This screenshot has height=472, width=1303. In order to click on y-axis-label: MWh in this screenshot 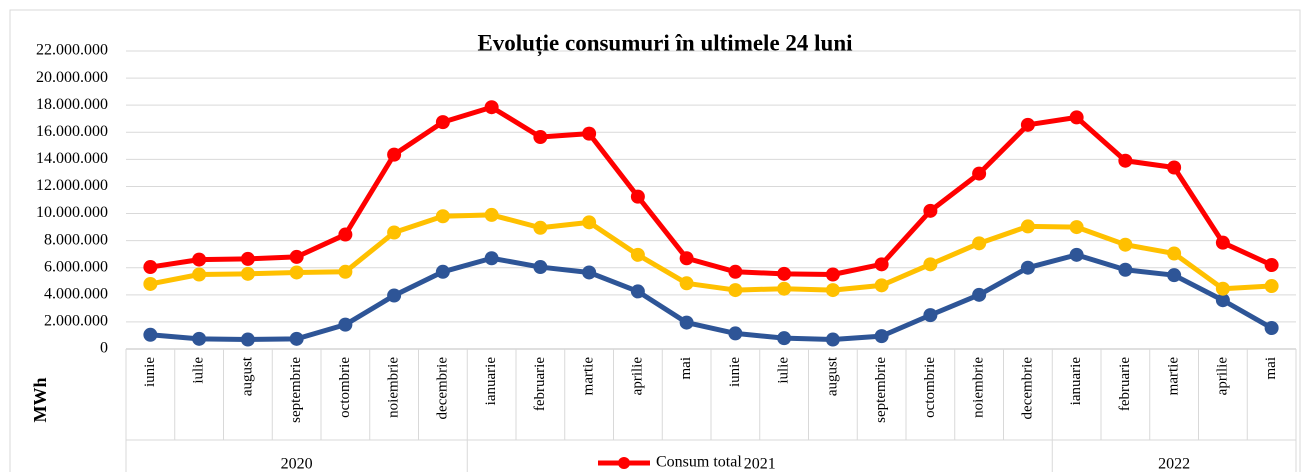, I will do `click(40, 400)`.